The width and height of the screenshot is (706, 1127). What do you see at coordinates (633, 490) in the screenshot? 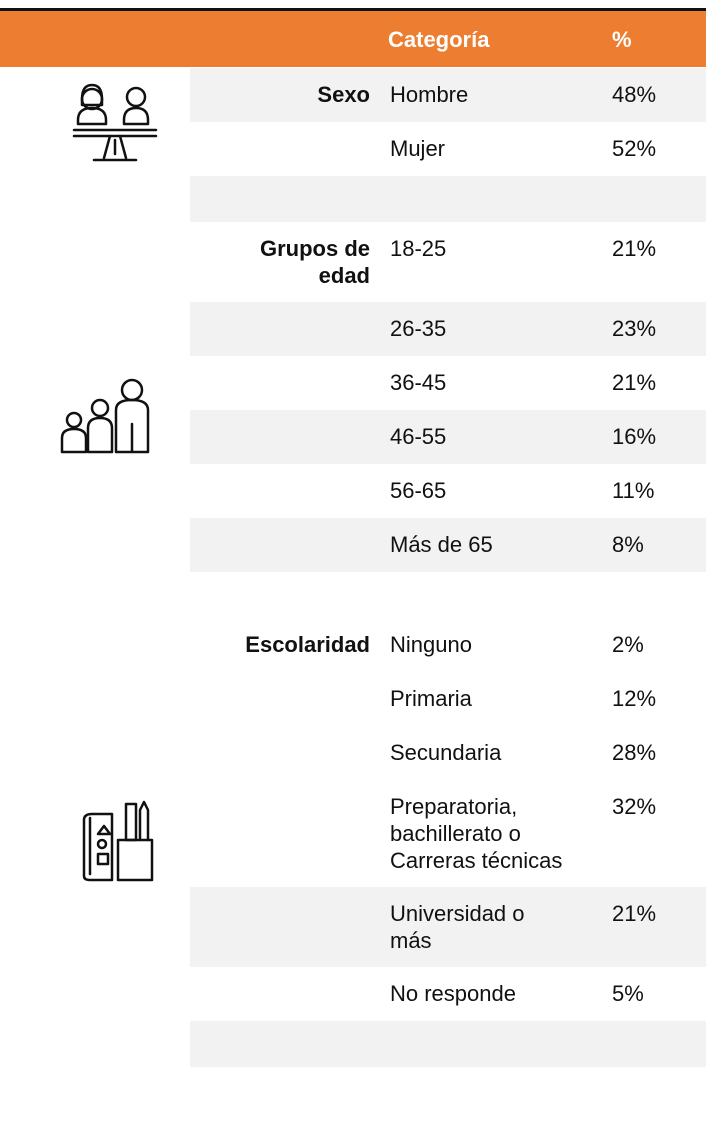
I see `percent-cell: 11%` at bounding box center [633, 490].